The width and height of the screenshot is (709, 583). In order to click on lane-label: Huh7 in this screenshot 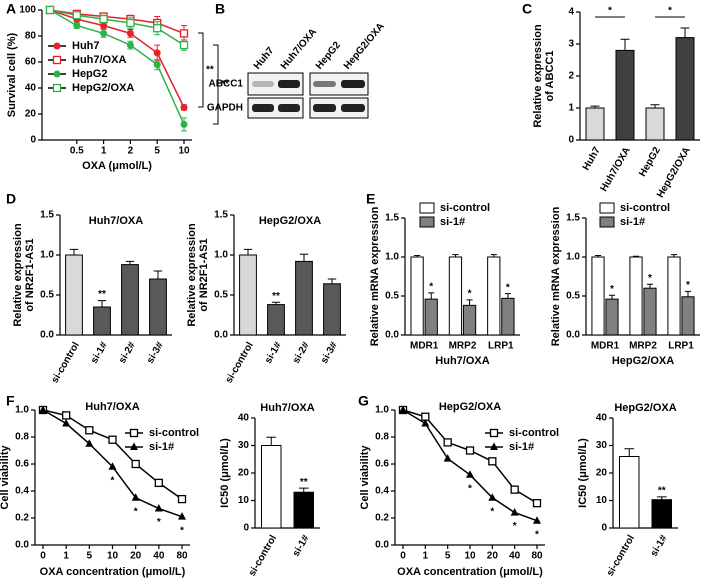, I will do `click(264, 58)`.